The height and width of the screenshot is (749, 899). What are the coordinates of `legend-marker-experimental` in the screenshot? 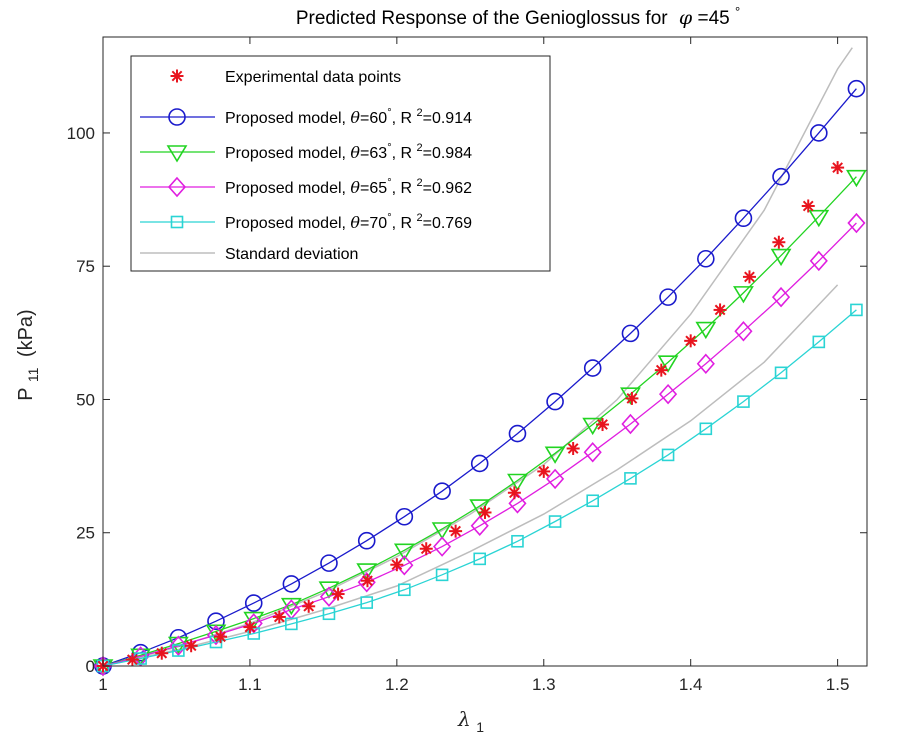 It's located at (177, 76).